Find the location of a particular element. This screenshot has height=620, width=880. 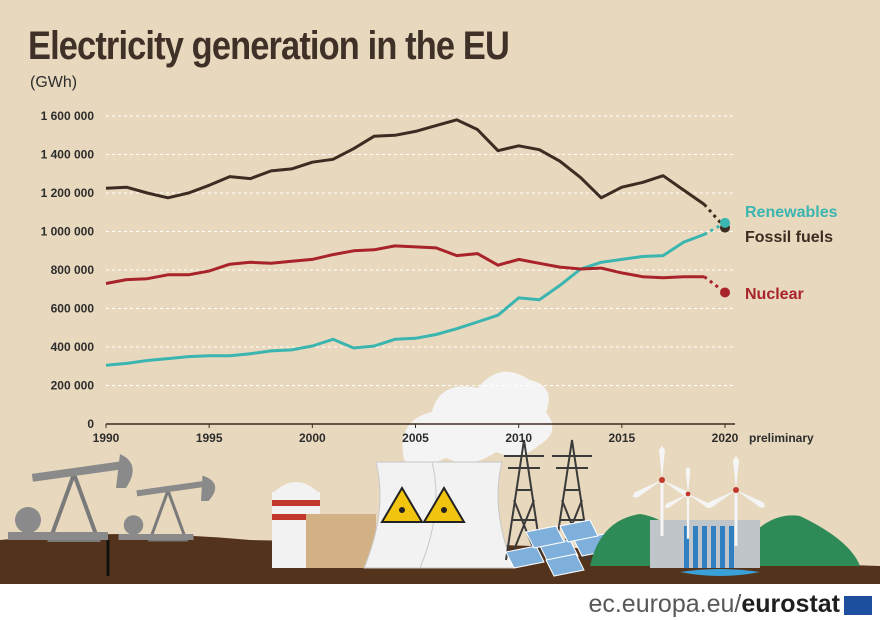

annex-building is located at coordinates (341, 541).